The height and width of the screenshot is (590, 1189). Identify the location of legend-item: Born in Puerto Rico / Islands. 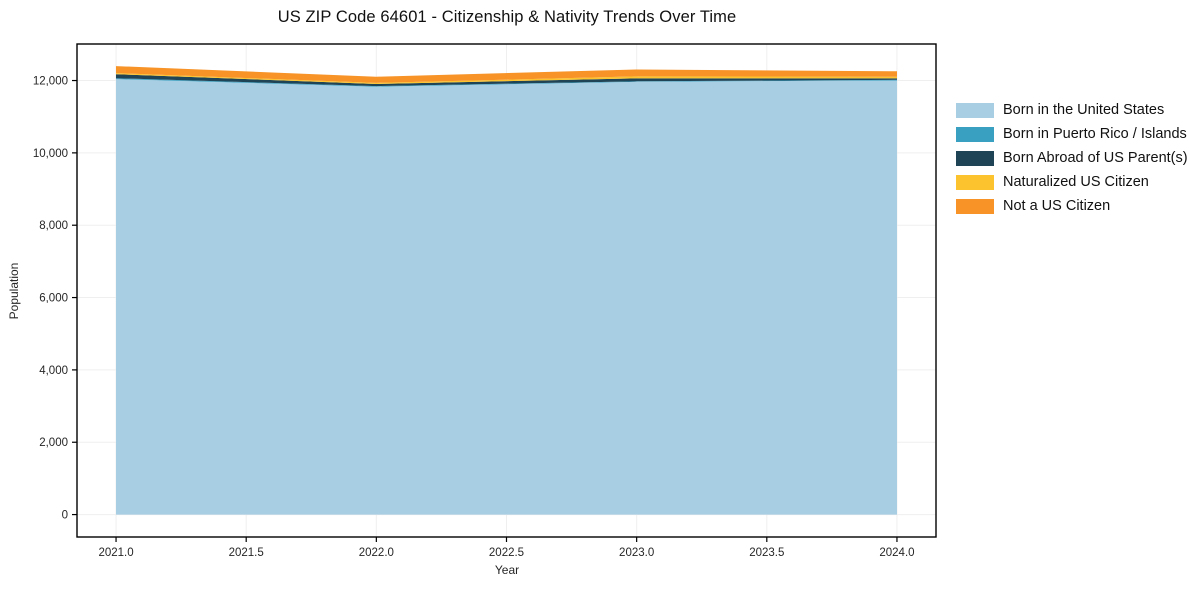
(1072, 134).